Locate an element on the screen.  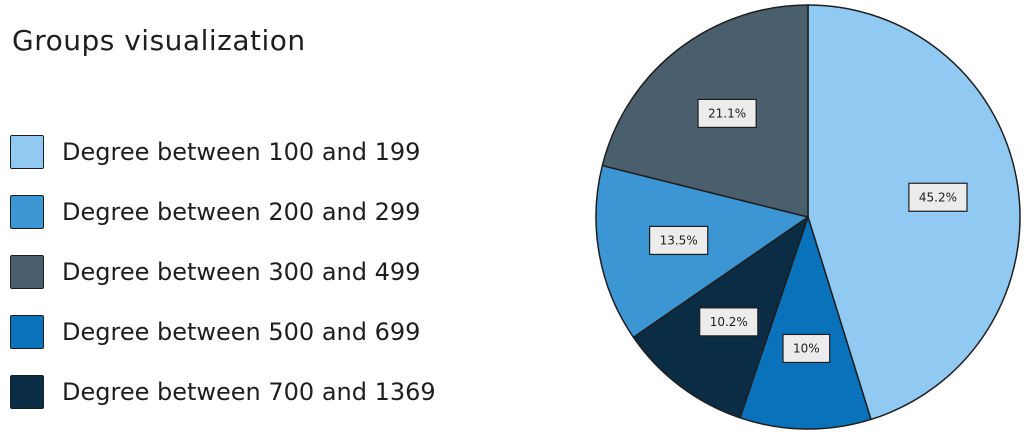
legend-item-100-199: Degree between 100 and 199 is located at coordinates (223, 152).